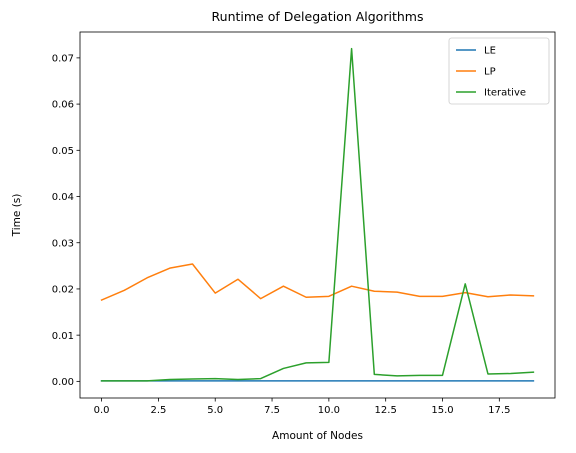 The image size is (576, 453). Describe the element at coordinates (63, 197) in the screenshot. I see `y-tick-label: 0.04` at that location.